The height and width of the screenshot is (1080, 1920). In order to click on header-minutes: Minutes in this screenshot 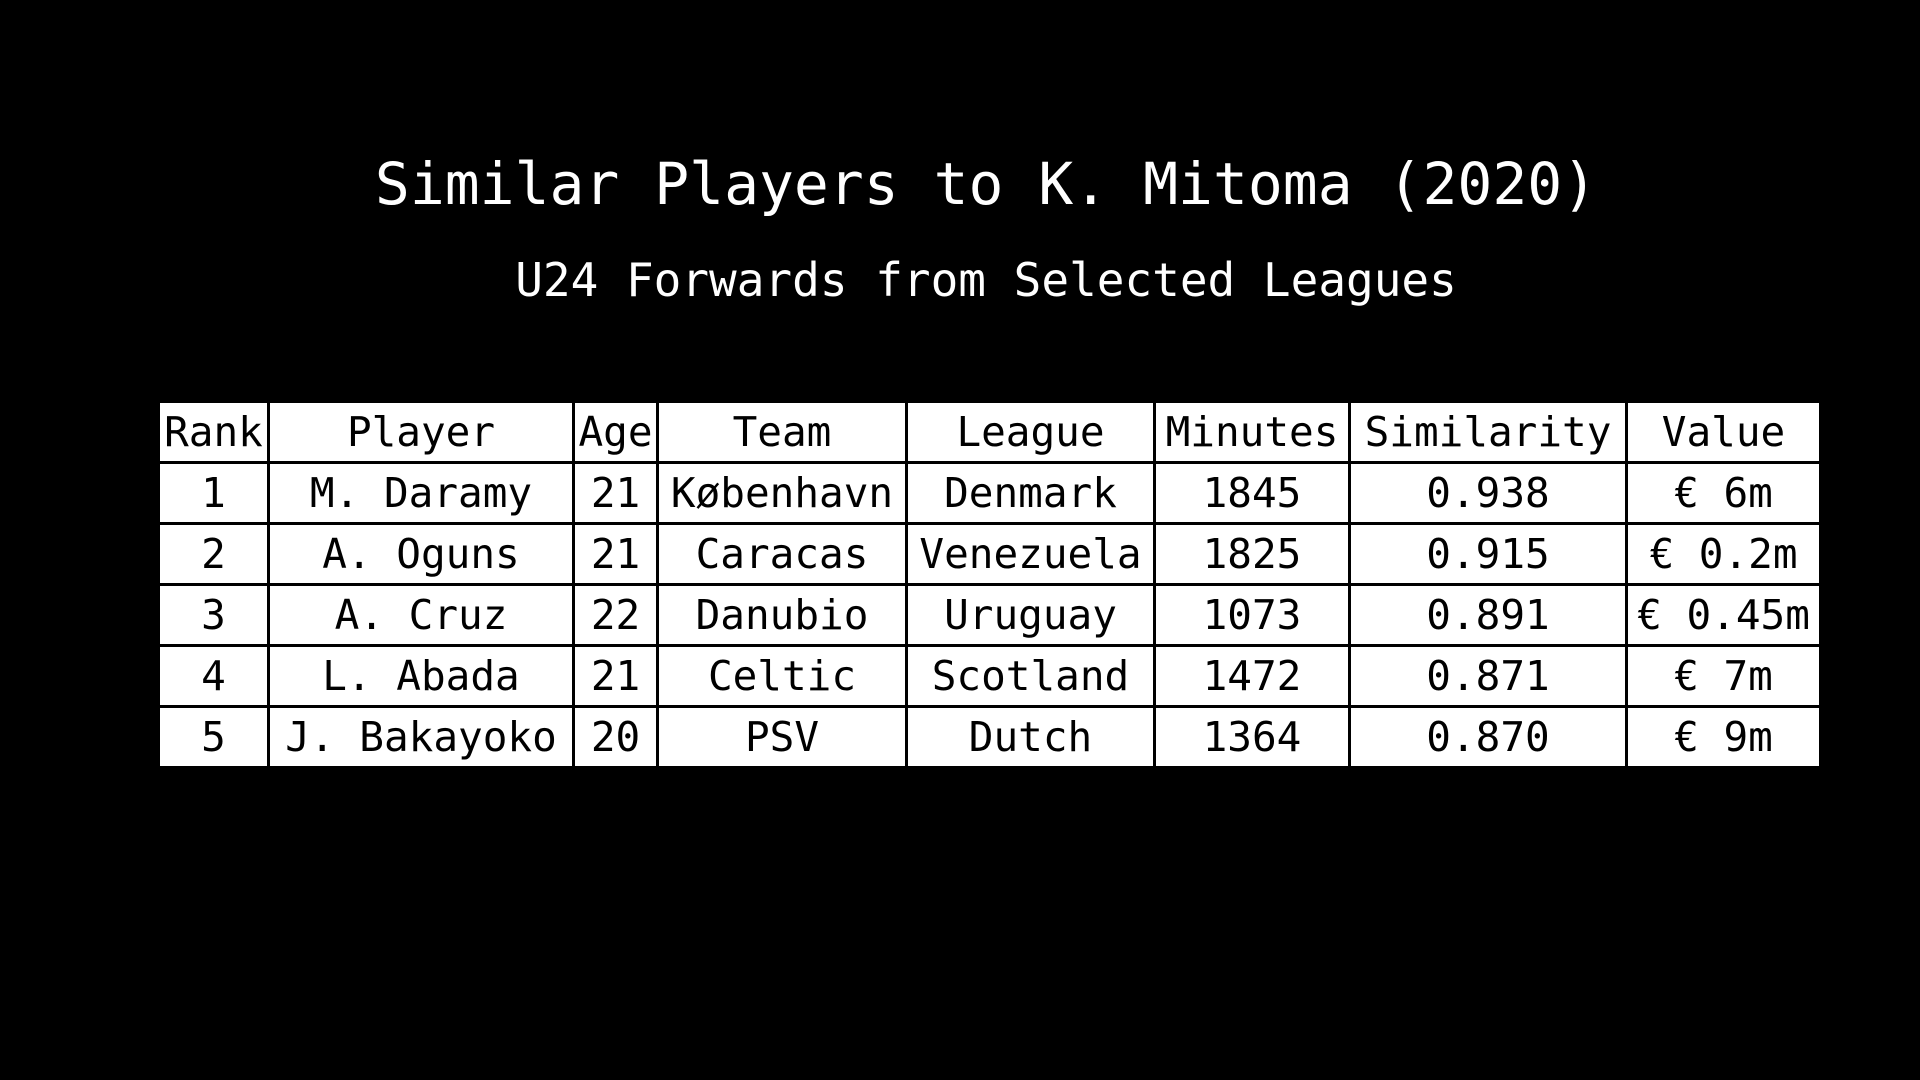, I will do `click(1252, 432)`.